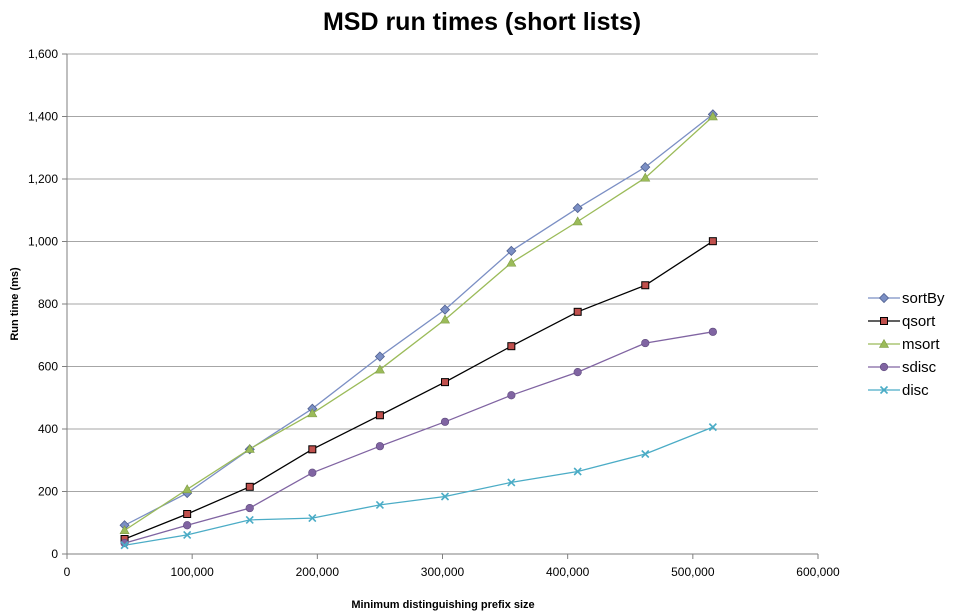 This screenshot has width=962, height=615. What do you see at coordinates (15, 304) in the screenshot?
I see `y-axis-title: Run time (ms)` at bounding box center [15, 304].